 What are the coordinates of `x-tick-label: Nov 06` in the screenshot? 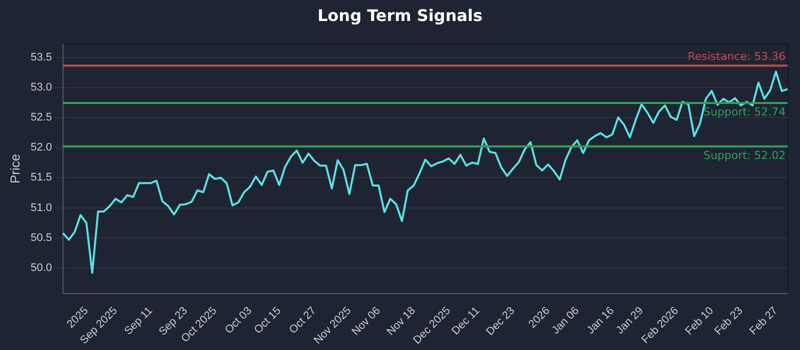 It's located at (366, 321).